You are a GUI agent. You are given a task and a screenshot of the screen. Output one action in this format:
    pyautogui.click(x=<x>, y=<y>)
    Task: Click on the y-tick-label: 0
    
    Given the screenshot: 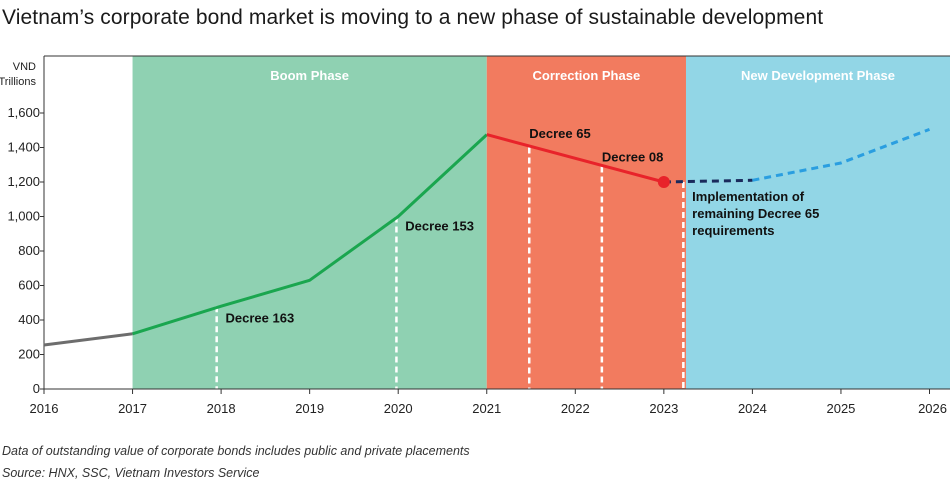 What is the action you would take?
    pyautogui.click(x=36, y=388)
    